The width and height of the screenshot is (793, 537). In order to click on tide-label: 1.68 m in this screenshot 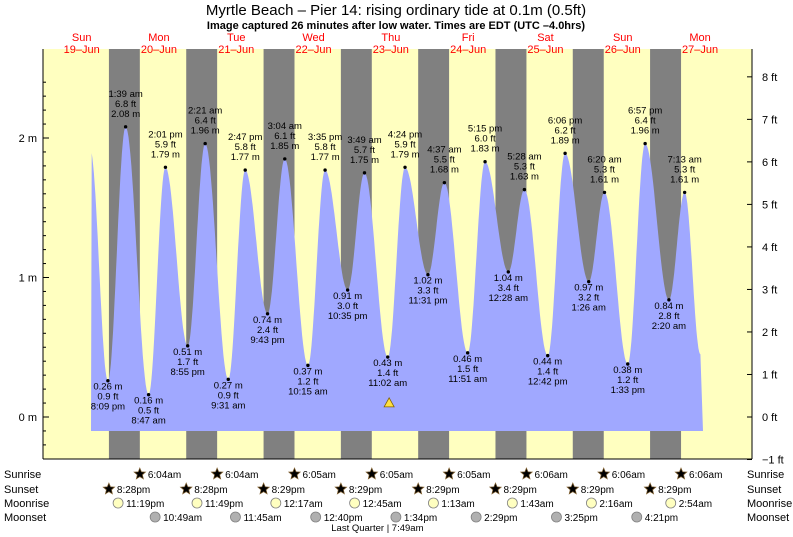, I will do `click(444, 170)`.